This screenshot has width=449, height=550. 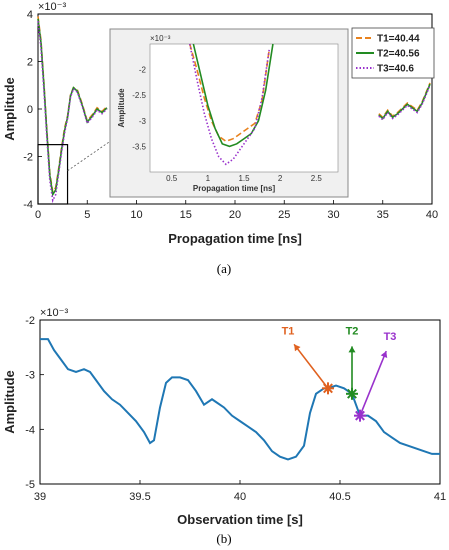 I want to click on y-tick-label: -5, so click(x=30, y=485).